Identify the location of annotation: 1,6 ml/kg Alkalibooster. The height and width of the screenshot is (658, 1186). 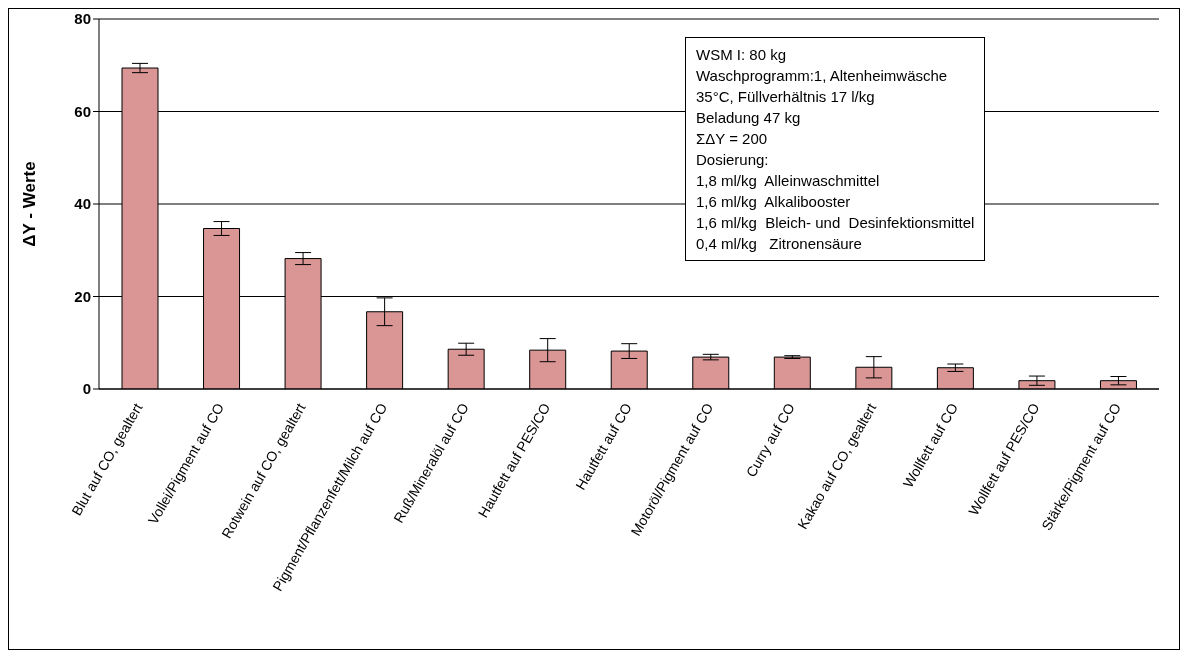
(774, 202).